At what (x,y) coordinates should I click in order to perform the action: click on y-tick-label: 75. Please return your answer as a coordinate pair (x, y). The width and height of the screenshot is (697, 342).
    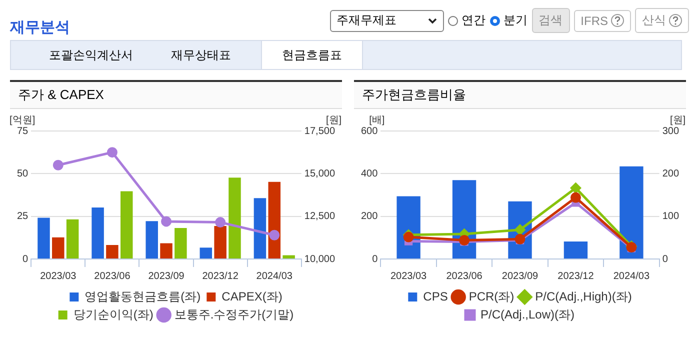
    Looking at the image, I should click on (23, 131).